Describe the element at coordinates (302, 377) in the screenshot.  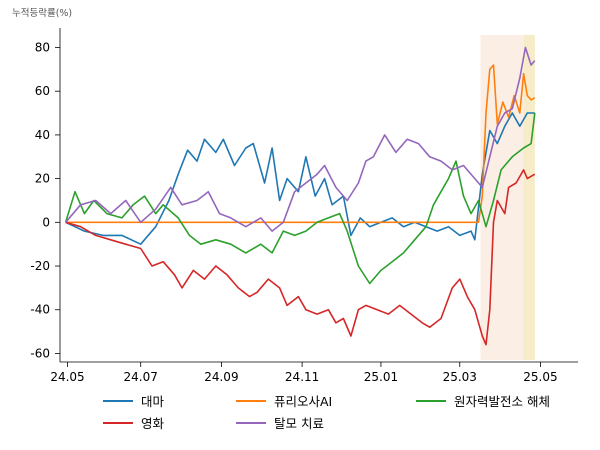
I see `x-tick-label: 24.11` at that location.